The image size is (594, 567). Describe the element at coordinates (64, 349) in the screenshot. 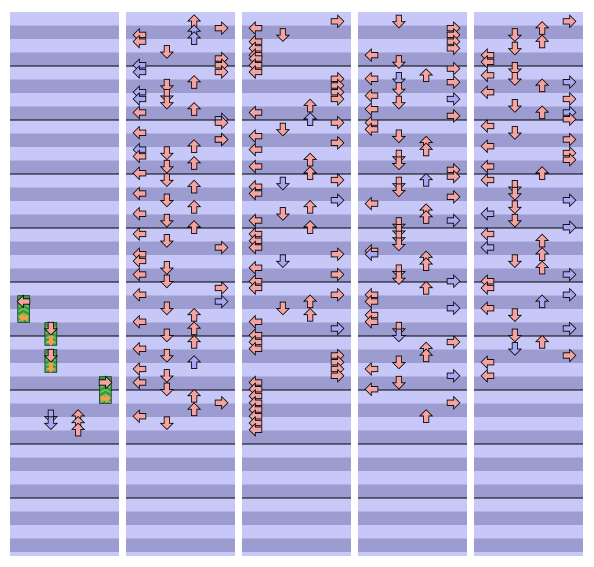

I see `freeze-arrows` at that location.